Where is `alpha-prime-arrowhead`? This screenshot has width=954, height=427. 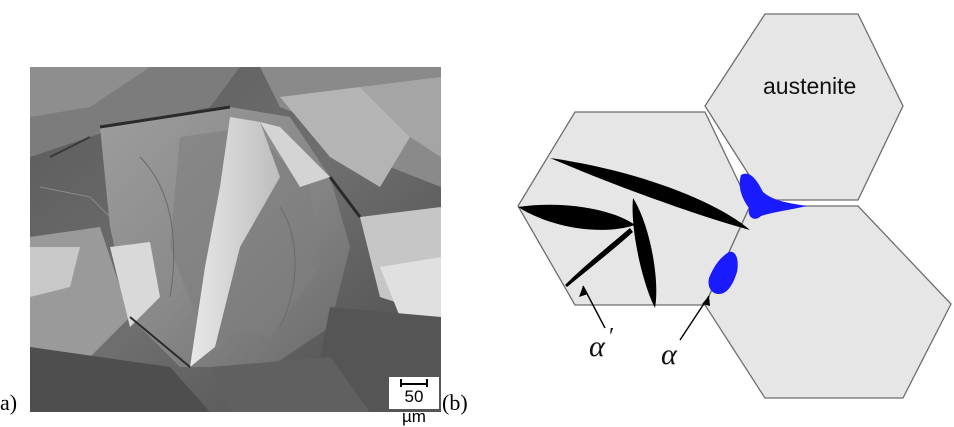 alpha-prime-arrowhead is located at coordinates (583, 291).